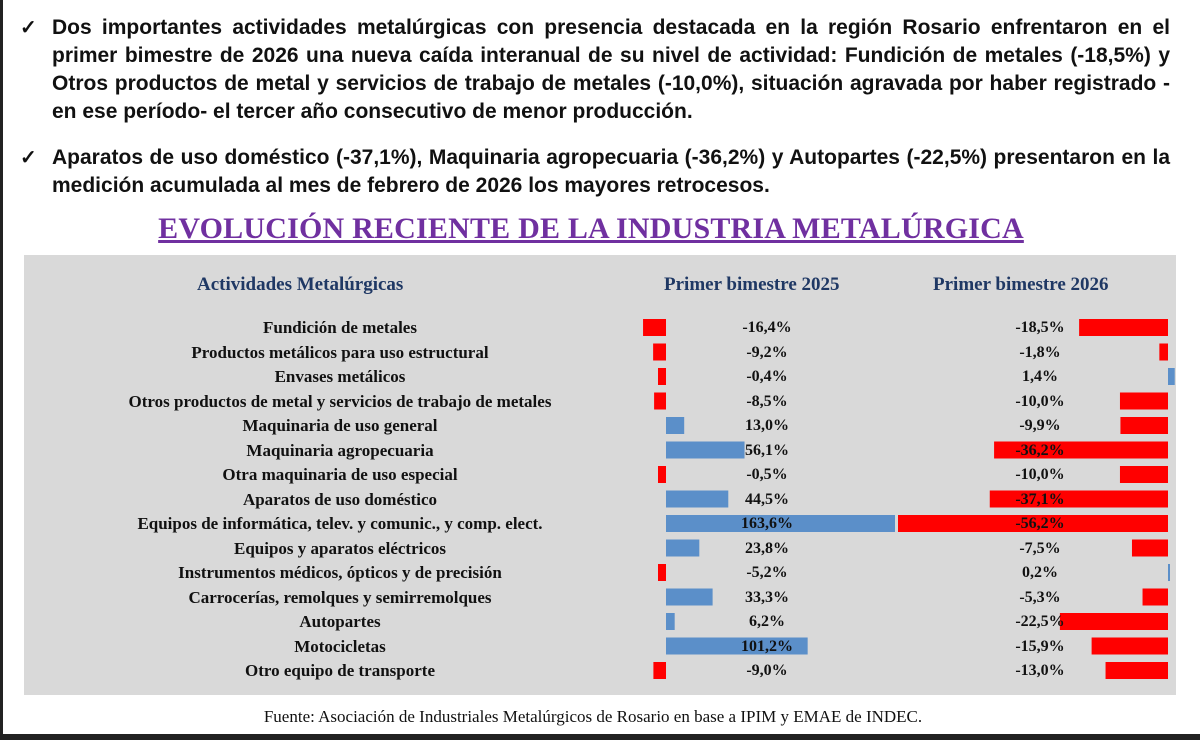 The width and height of the screenshot is (1200, 740). Describe the element at coordinates (1040, 621) in the screenshot. I see `value-label-2026: -22,5%` at that location.